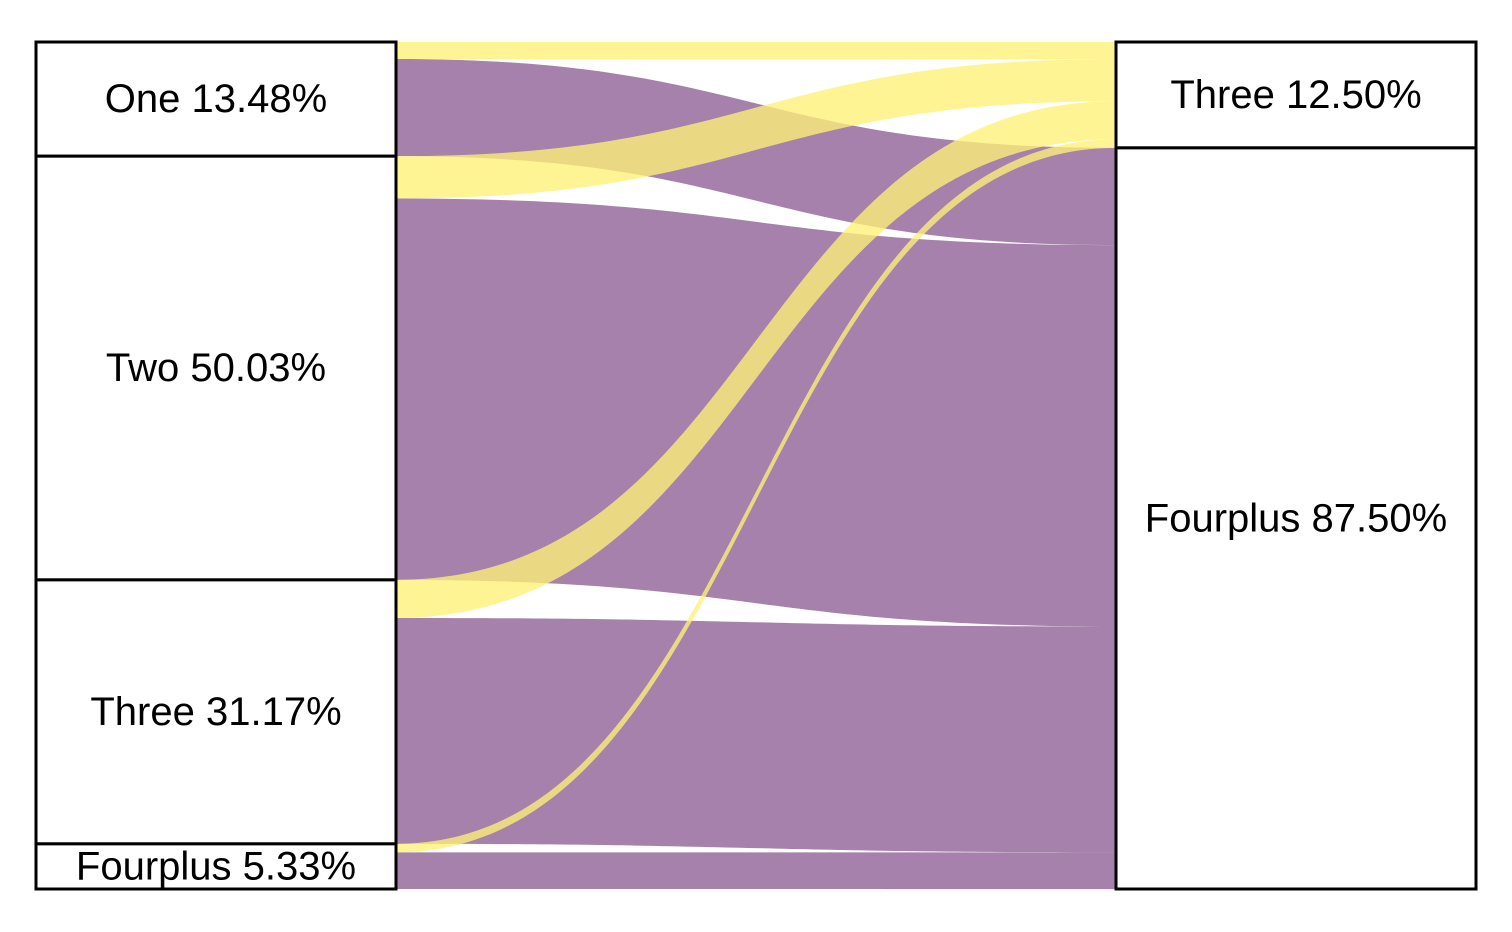  I want to click on right-node-label-three: Three 12.50%, so click(1295, 95).